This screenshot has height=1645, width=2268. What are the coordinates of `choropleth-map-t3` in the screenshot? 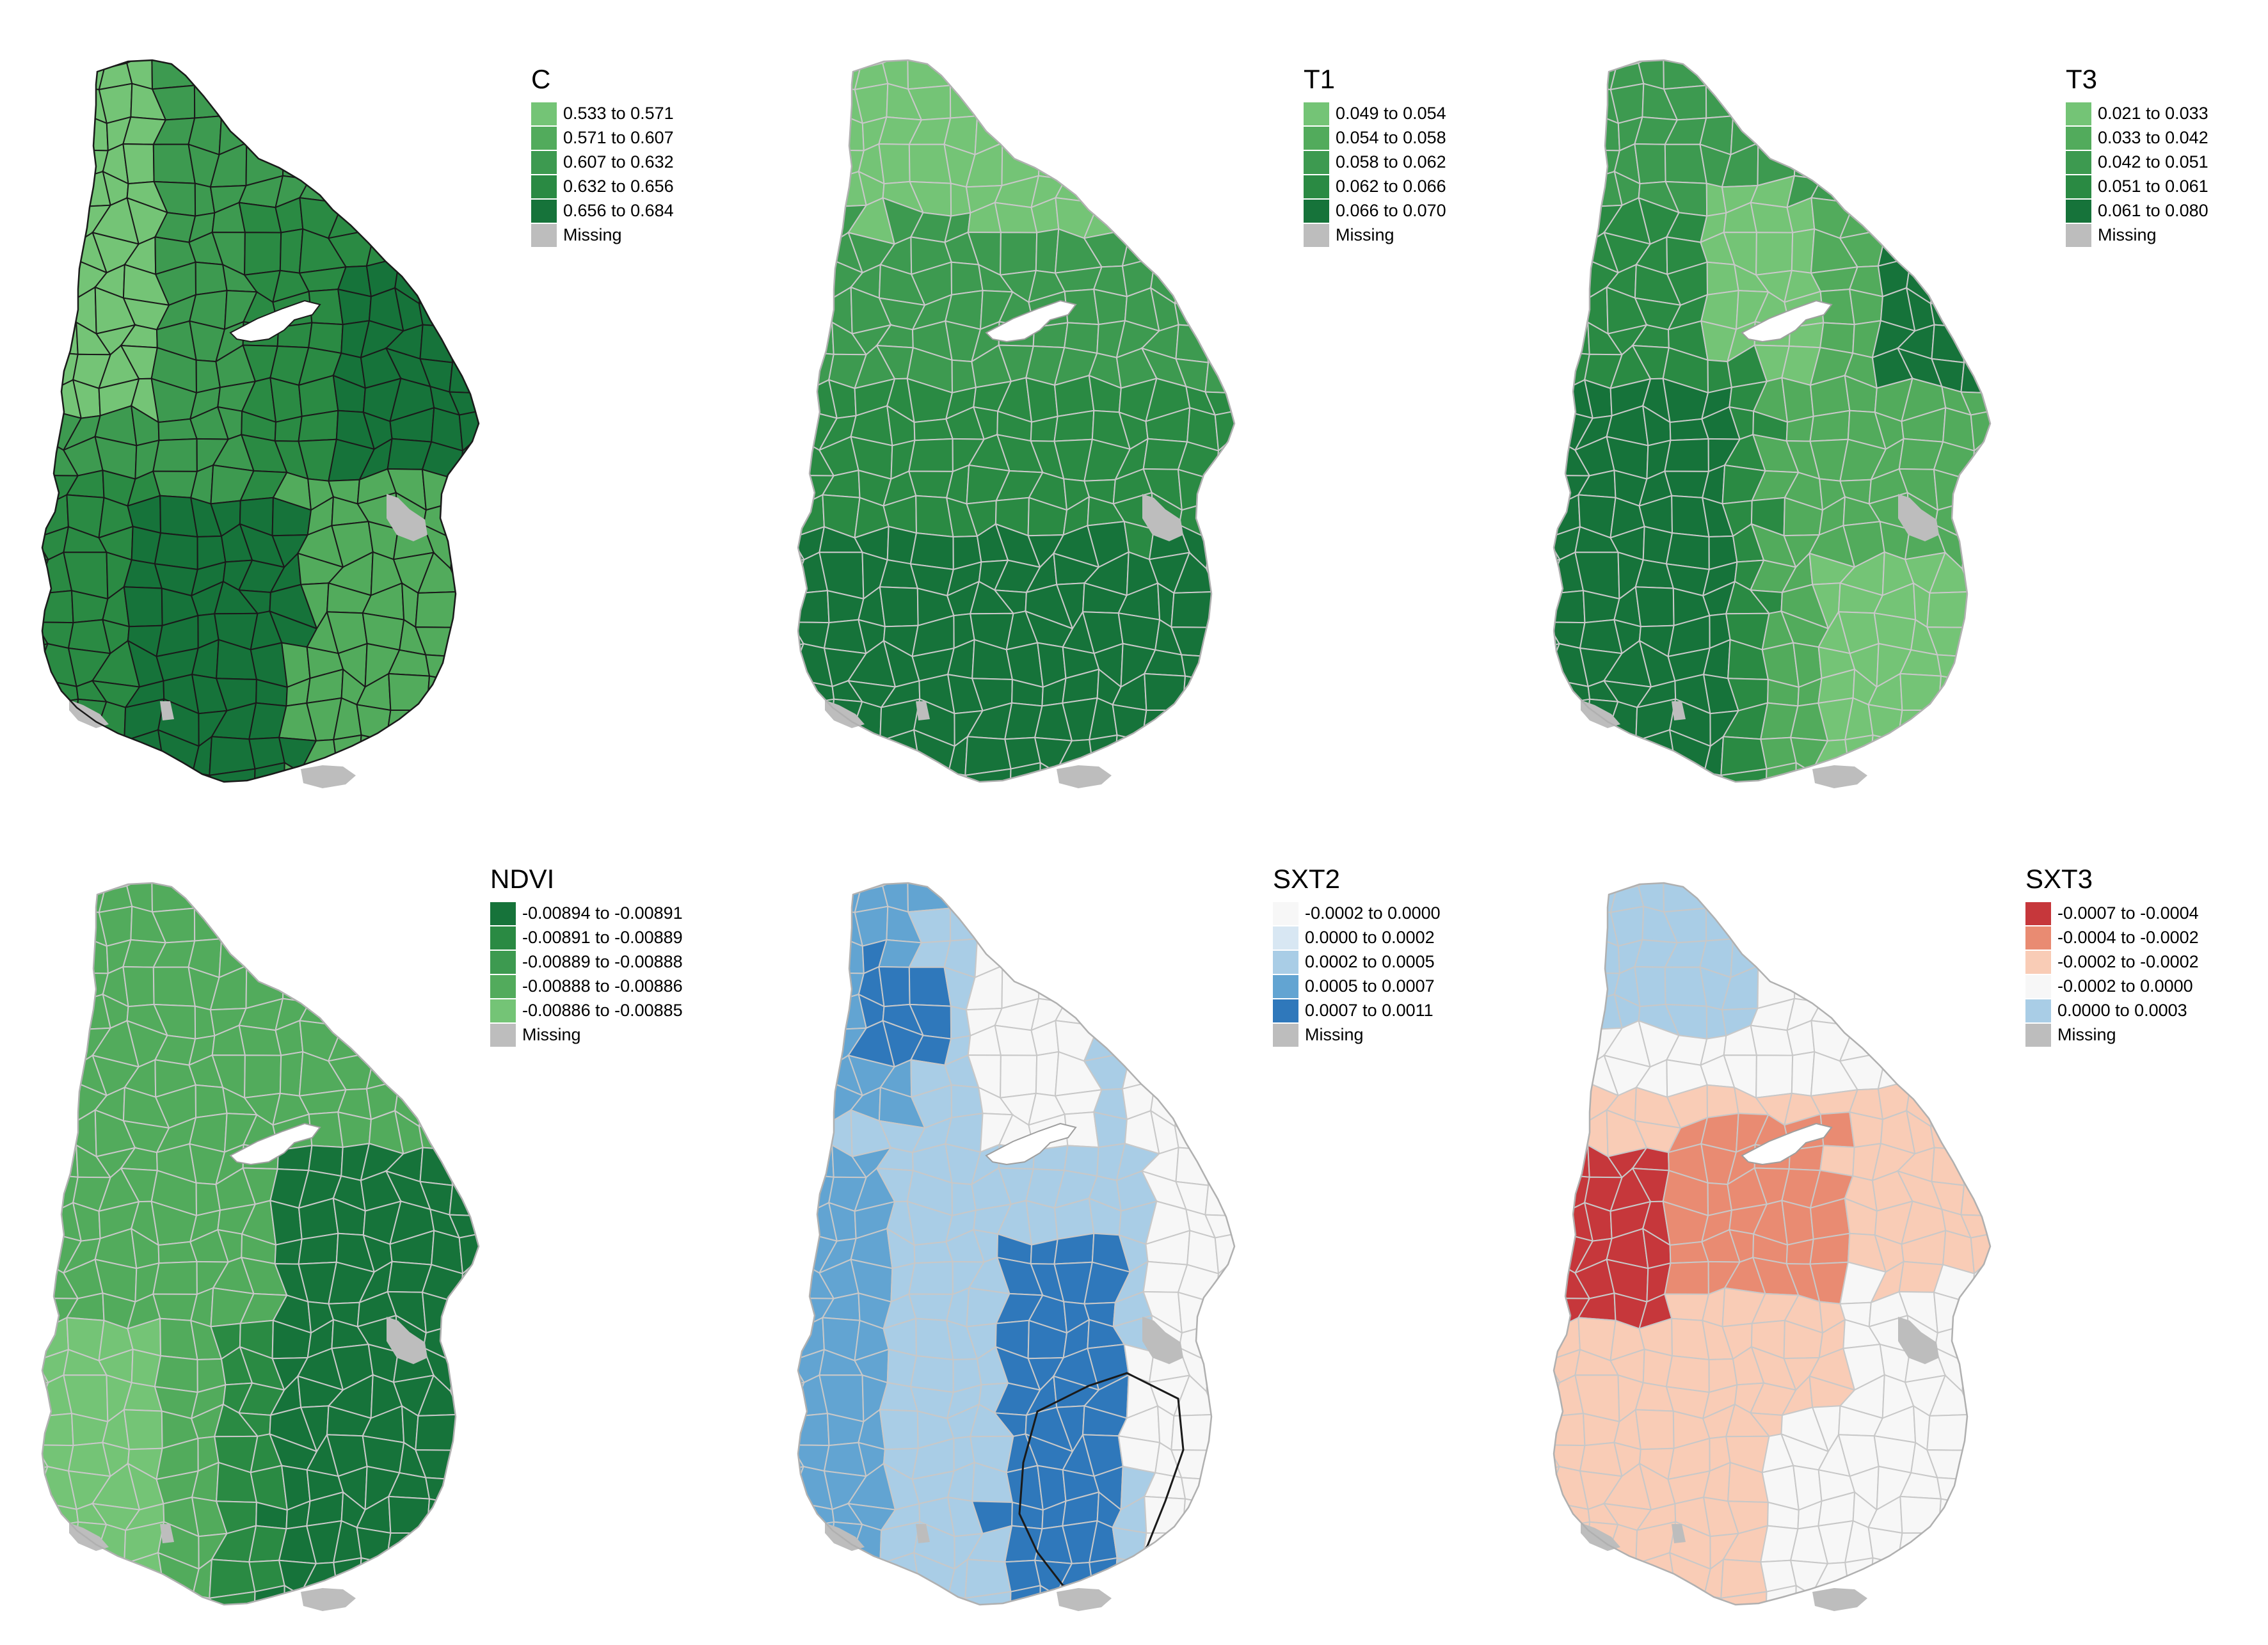 It's located at (1771, 440).